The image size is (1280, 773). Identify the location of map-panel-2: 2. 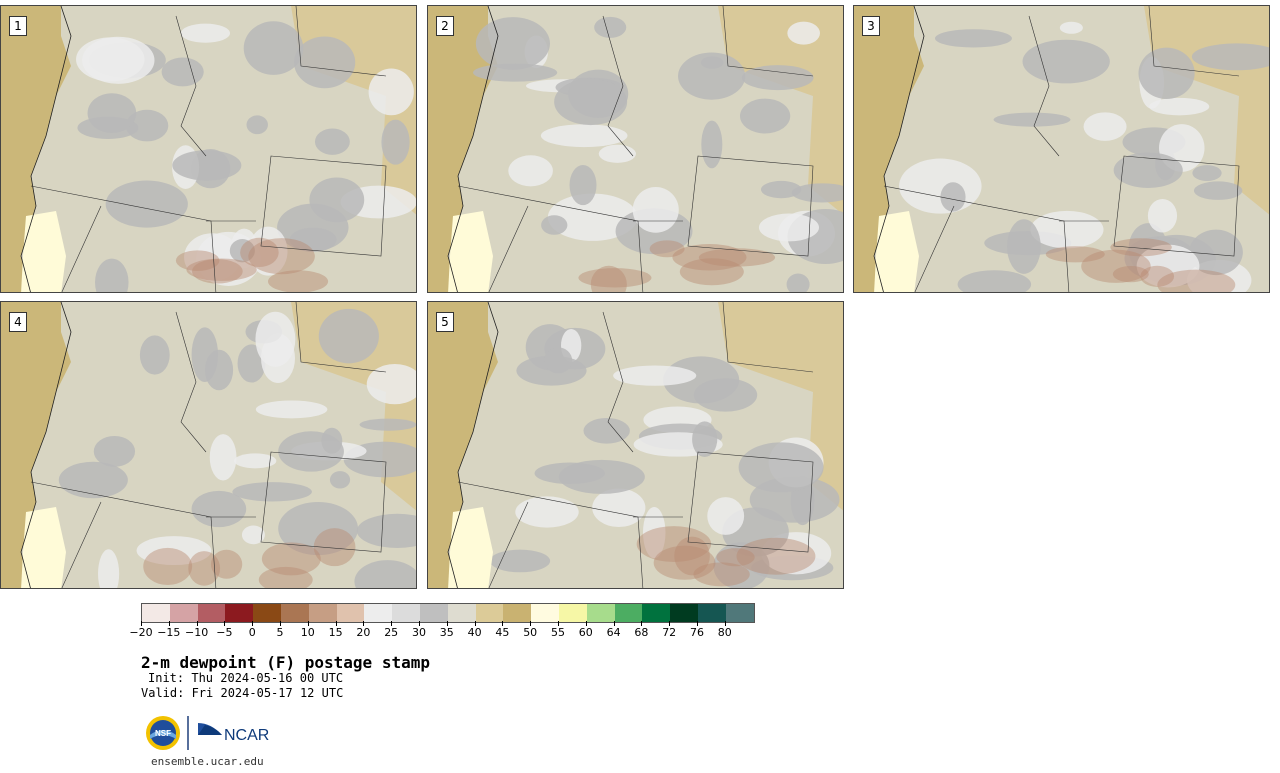
(635, 149).